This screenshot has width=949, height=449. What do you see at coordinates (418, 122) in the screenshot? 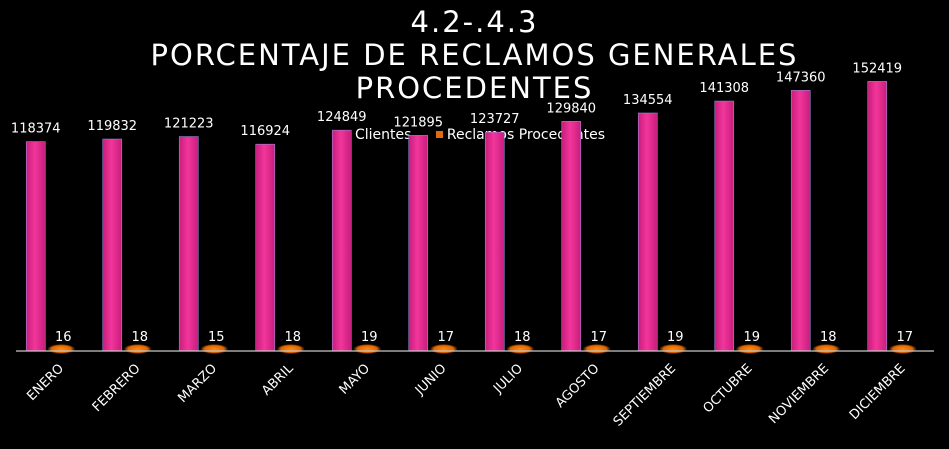
I see `data-label-clientes: 121895` at bounding box center [418, 122].